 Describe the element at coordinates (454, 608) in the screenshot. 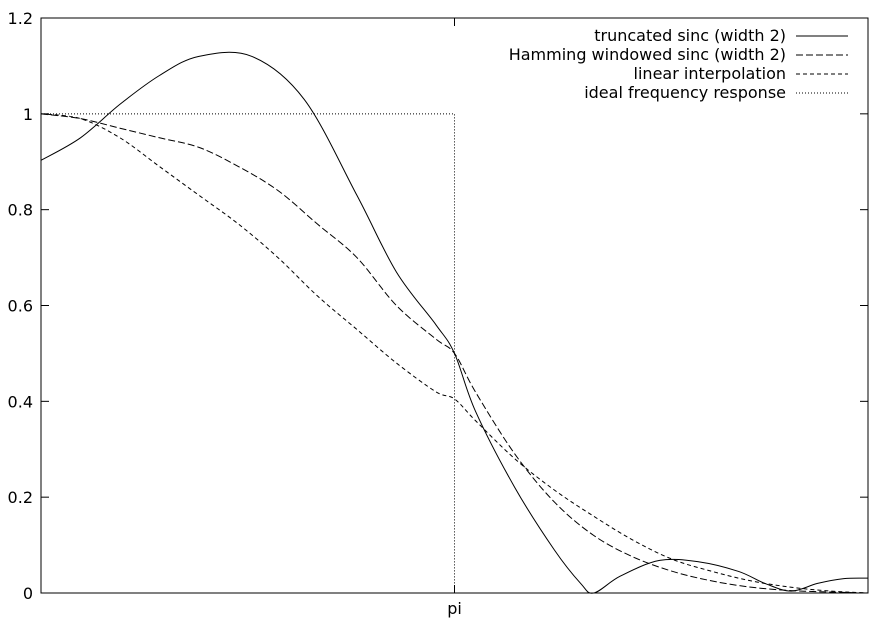

I see `x-tick-label: pi` at that location.